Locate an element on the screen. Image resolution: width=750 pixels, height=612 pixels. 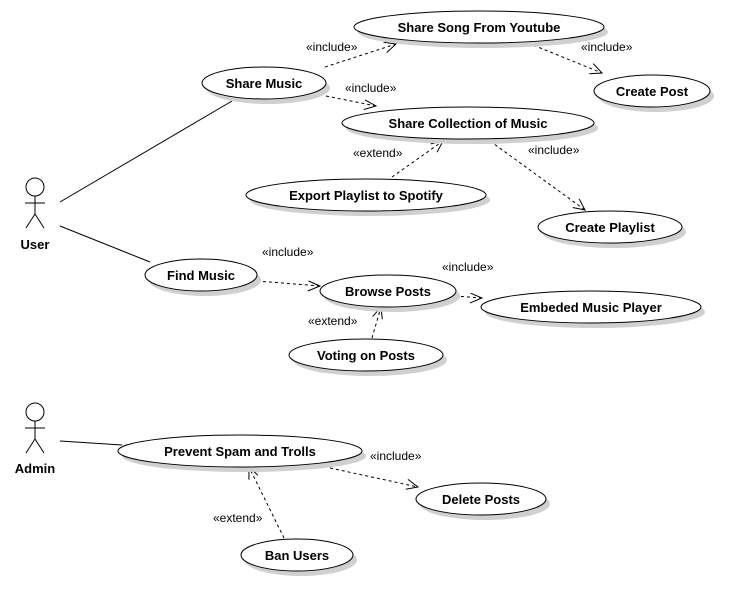
dependency-share-music-youtube is located at coordinates (361, 54).